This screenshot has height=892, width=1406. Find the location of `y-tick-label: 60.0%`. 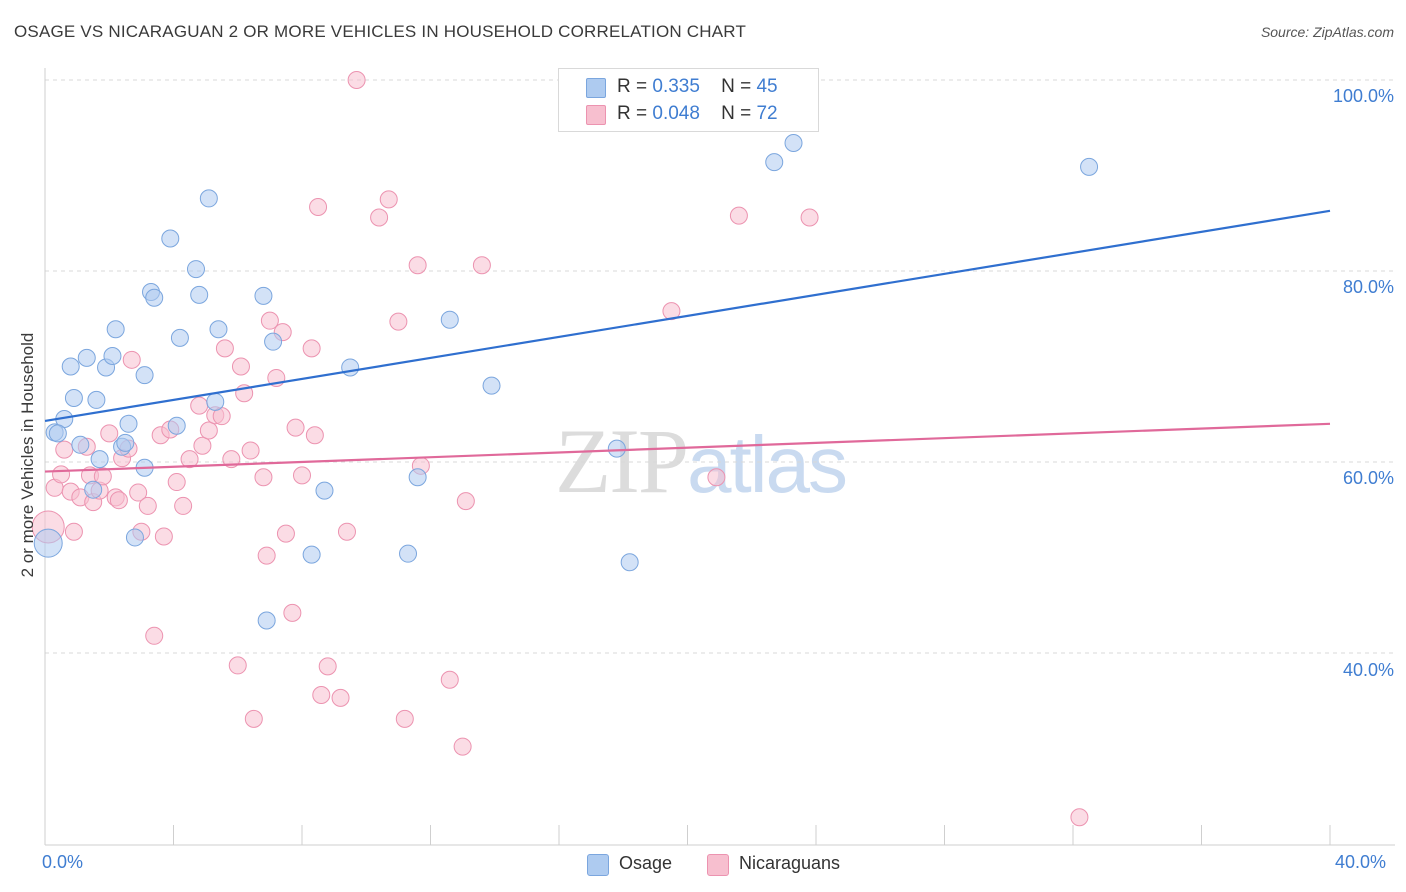

y-tick-label: 60.0% is located at coordinates (1368, 478).